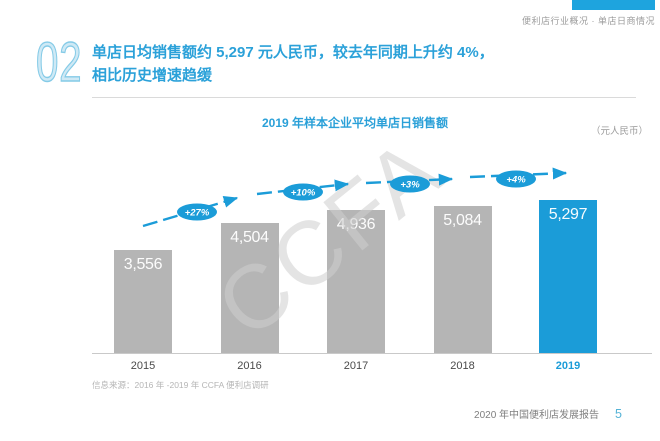 The height and width of the screenshot is (441, 660). What do you see at coordinates (568, 366) in the screenshot?
I see `year-label-2019: 2019` at bounding box center [568, 366].